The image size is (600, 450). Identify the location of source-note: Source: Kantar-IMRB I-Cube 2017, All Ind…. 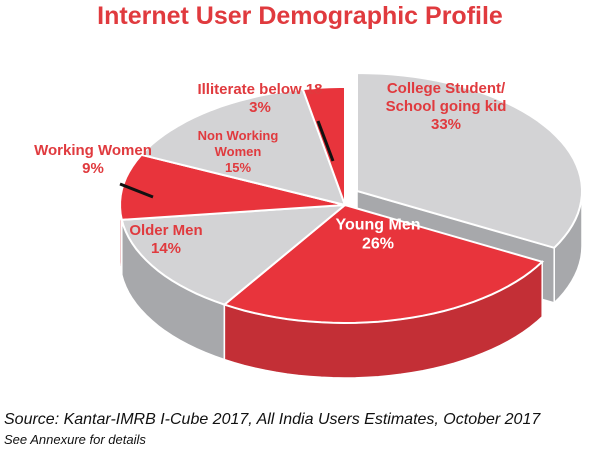
(272, 419).